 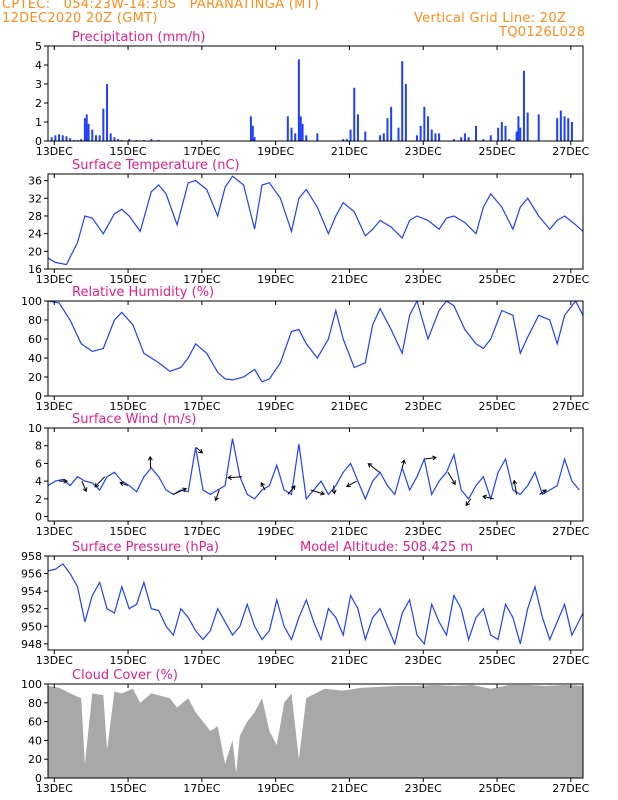 I want to click on y-tick-label: 28, so click(x=35, y=216).